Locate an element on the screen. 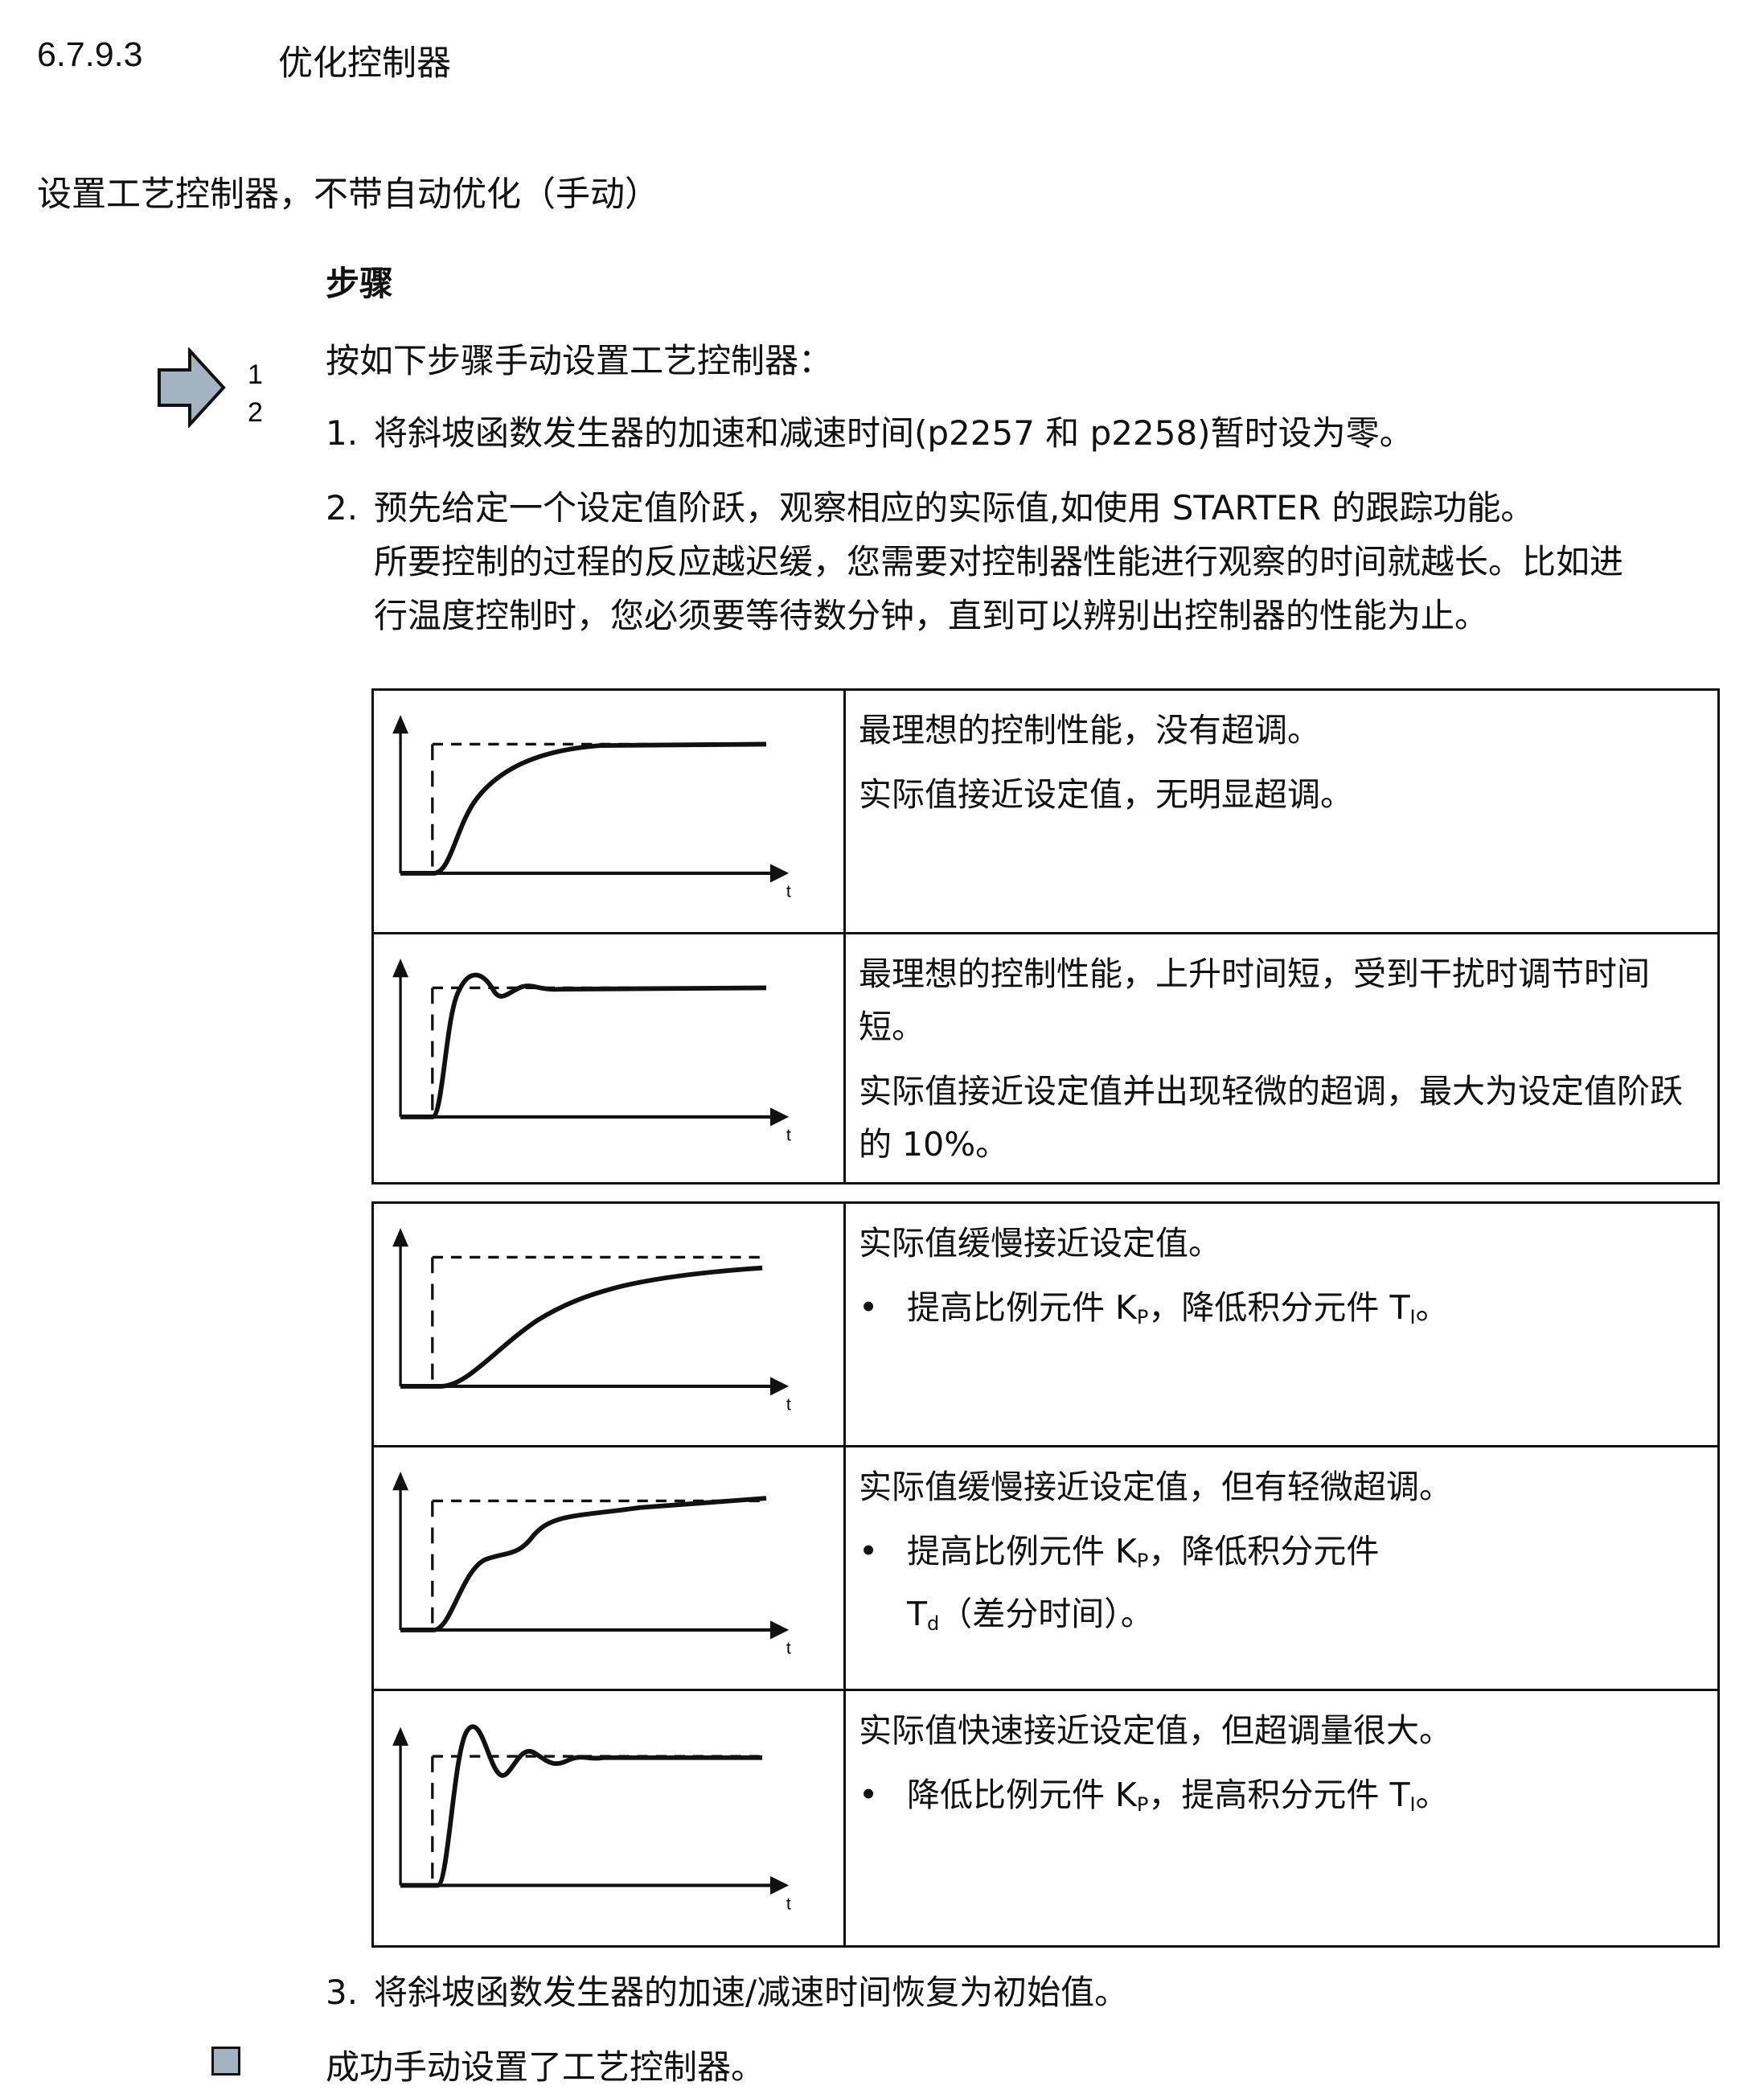 The height and width of the screenshot is (2094, 1764). procedure-heading: 步骤 is located at coordinates (360, 283).